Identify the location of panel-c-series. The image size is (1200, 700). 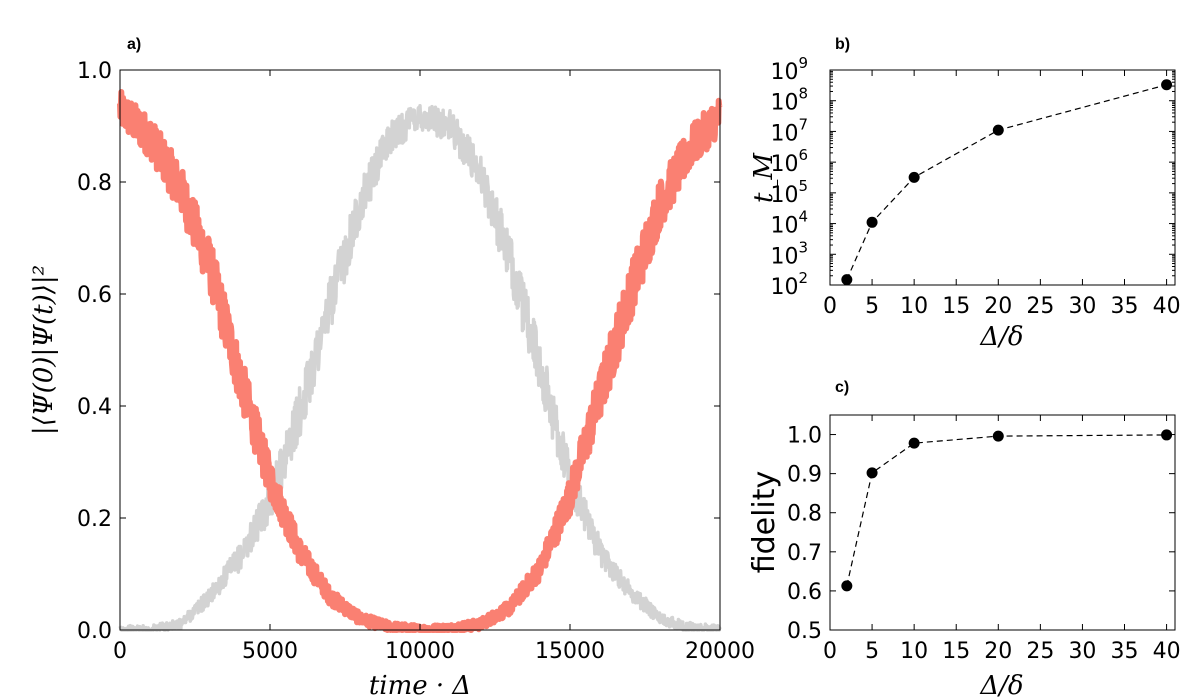
(1007, 510).